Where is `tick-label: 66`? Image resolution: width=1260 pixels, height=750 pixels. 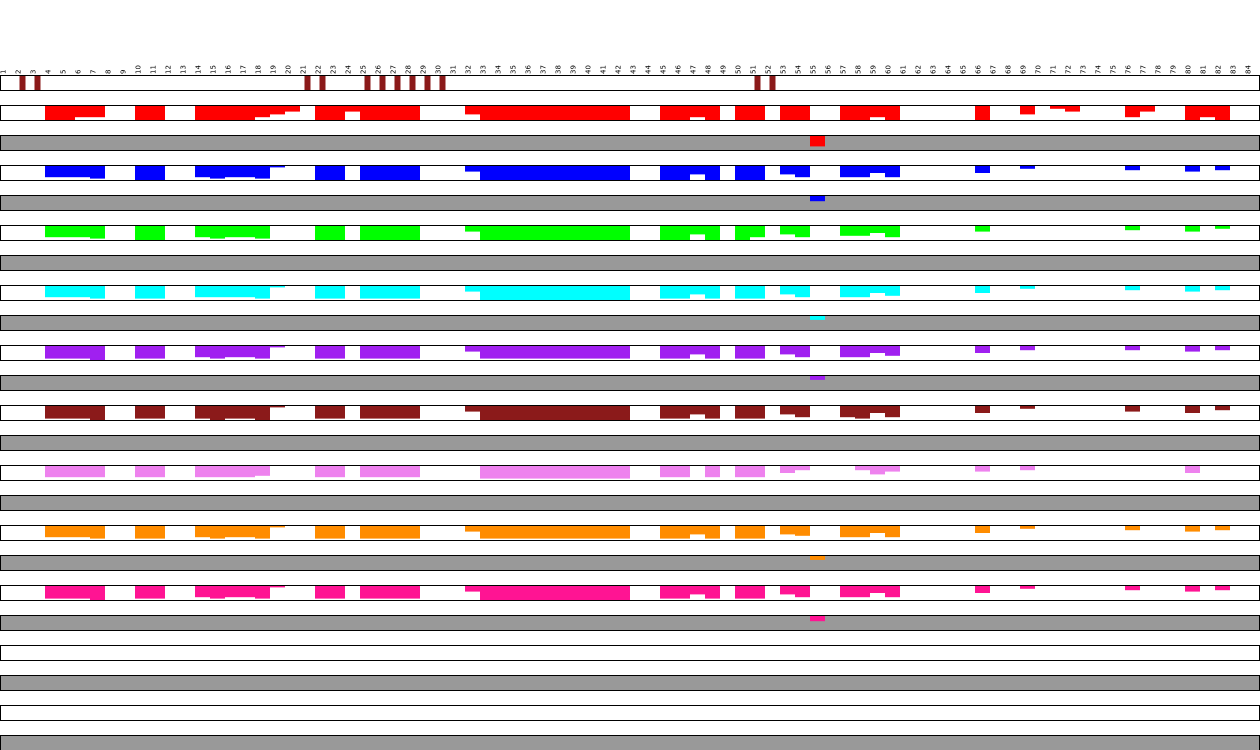 tick-label: 66 is located at coordinates (979, 69).